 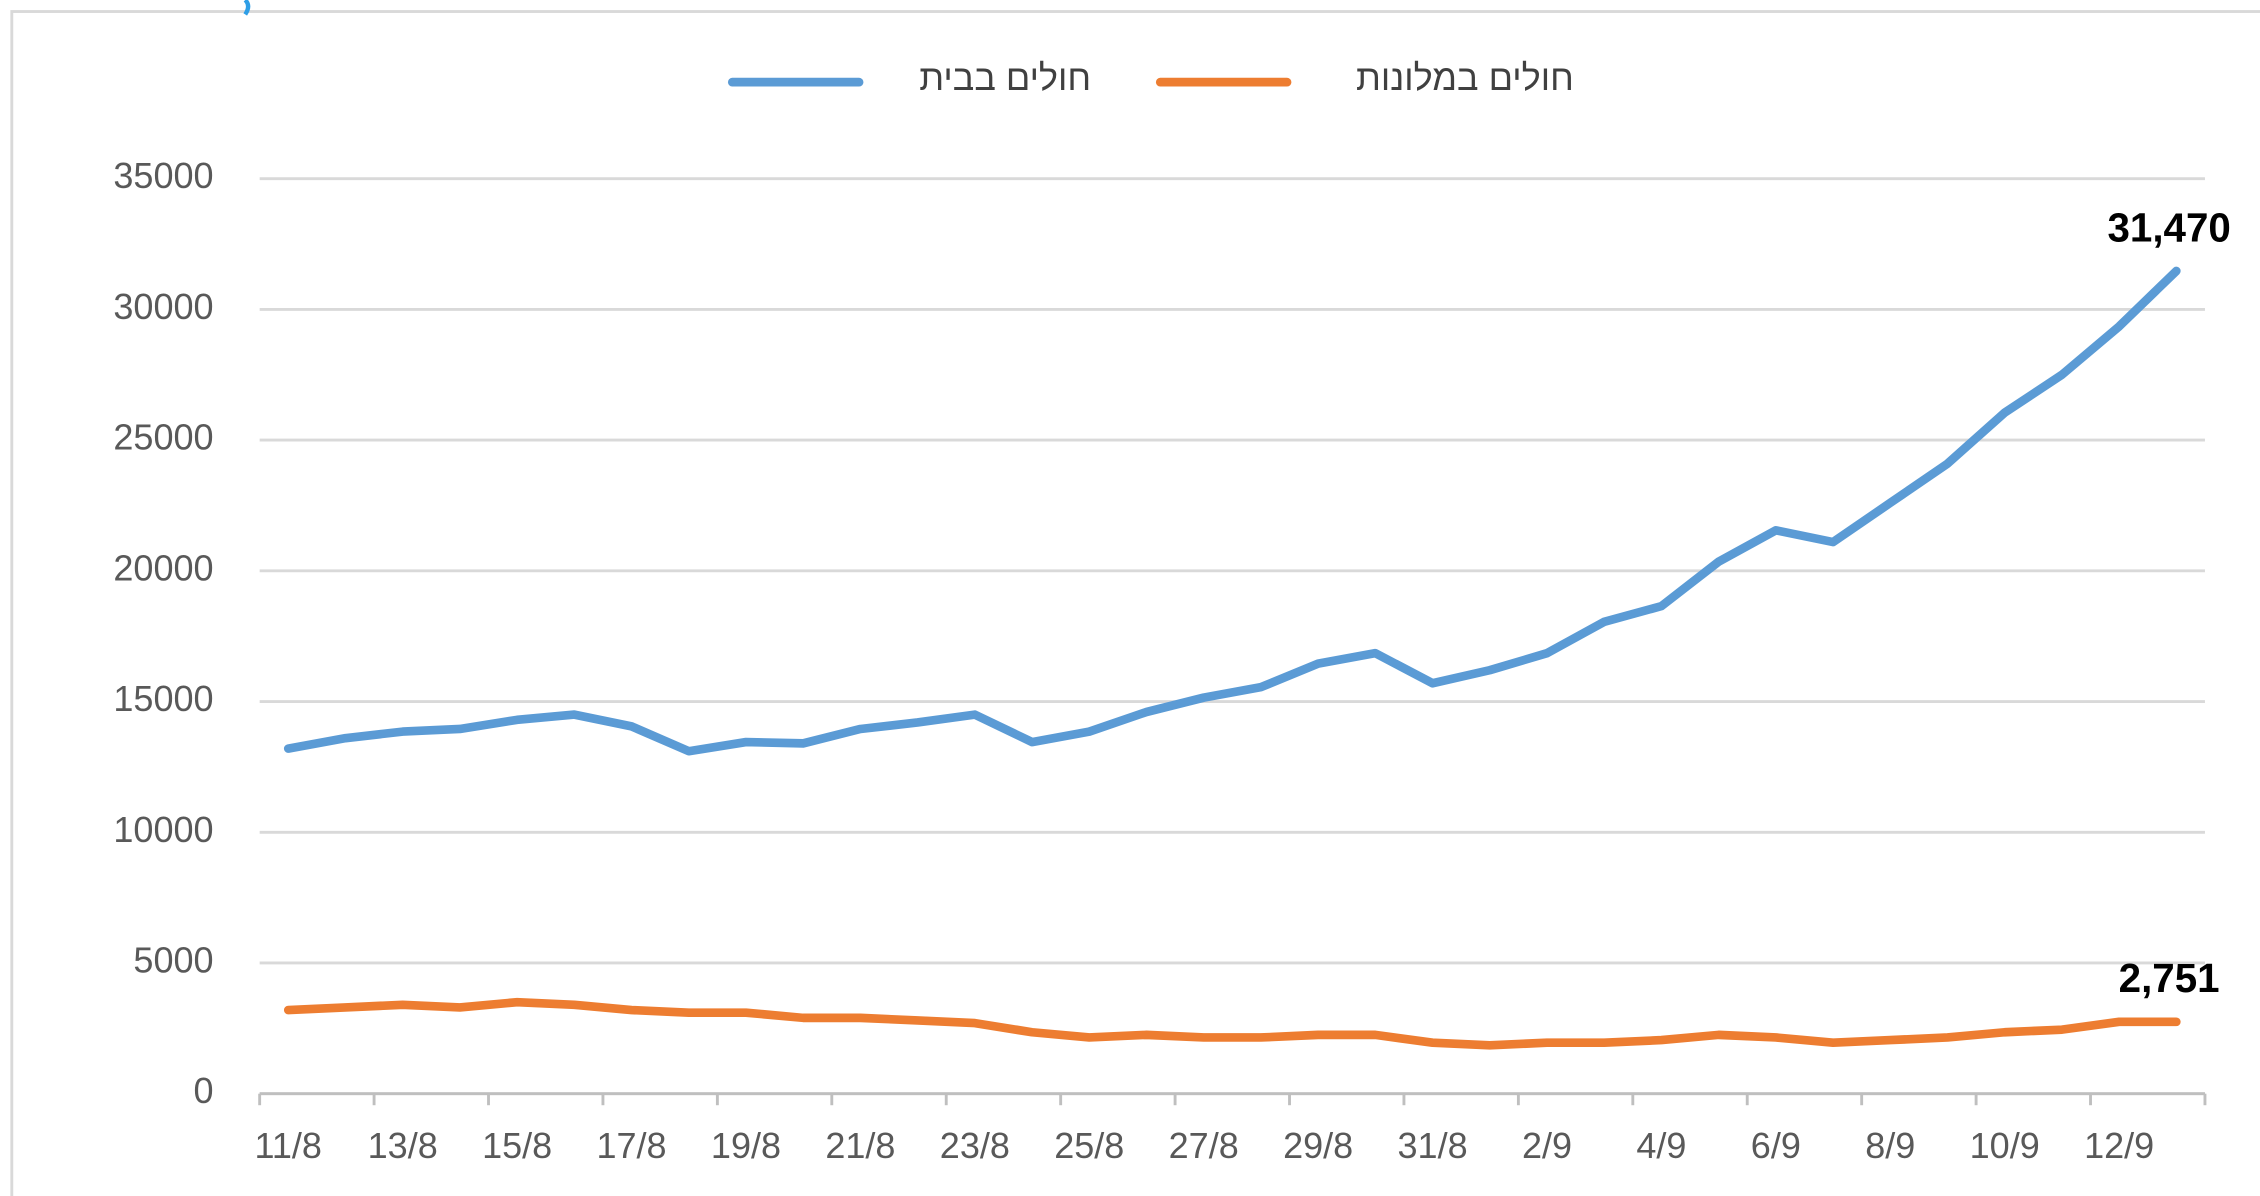 I want to click on x-tick-label: 13/8, so click(x=403, y=1145).